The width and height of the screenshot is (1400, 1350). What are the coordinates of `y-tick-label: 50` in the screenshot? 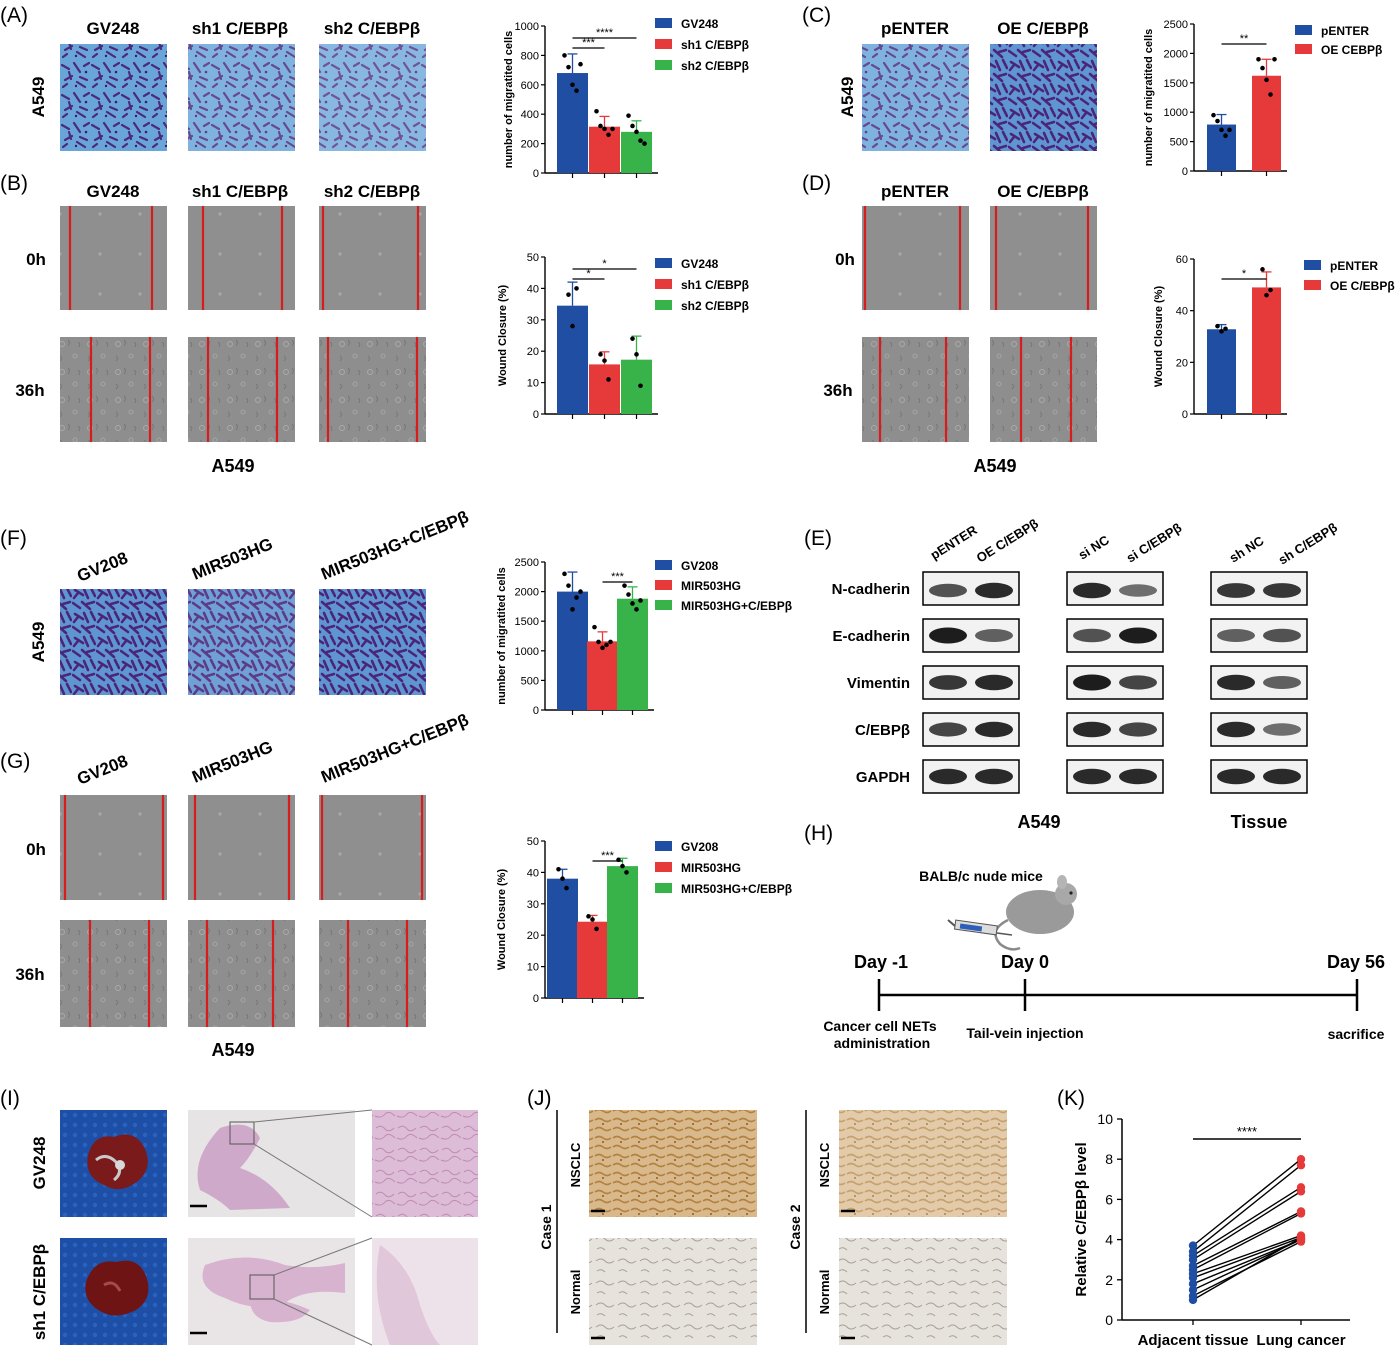 It's located at (533, 842).